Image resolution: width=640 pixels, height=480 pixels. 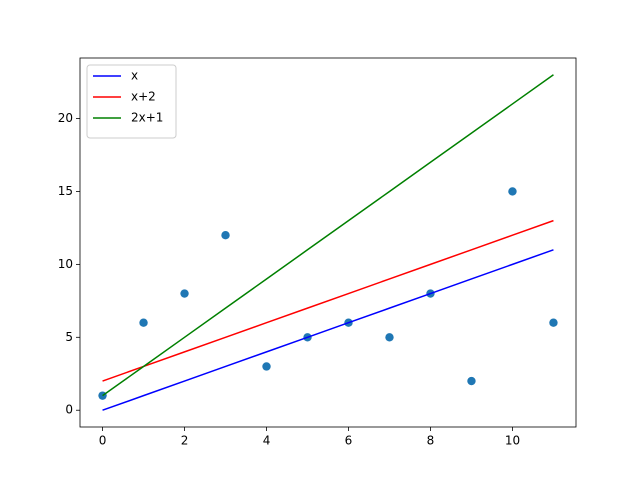 What do you see at coordinates (134, 76) in the screenshot?
I see `legend-label: x` at bounding box center [134, 76].